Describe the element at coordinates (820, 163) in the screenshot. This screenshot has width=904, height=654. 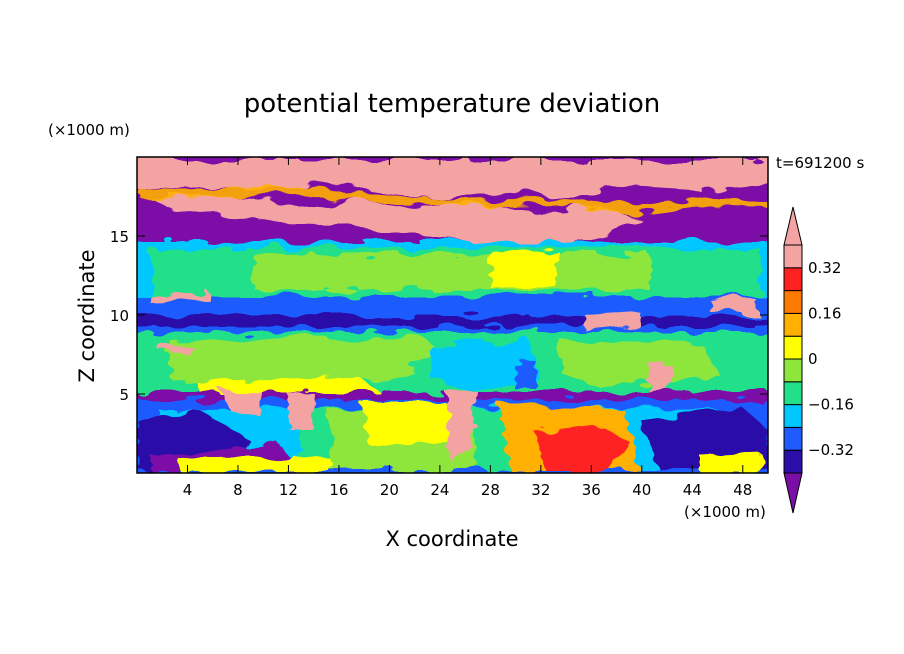
I see `time-label: t=691200 s` at that location.